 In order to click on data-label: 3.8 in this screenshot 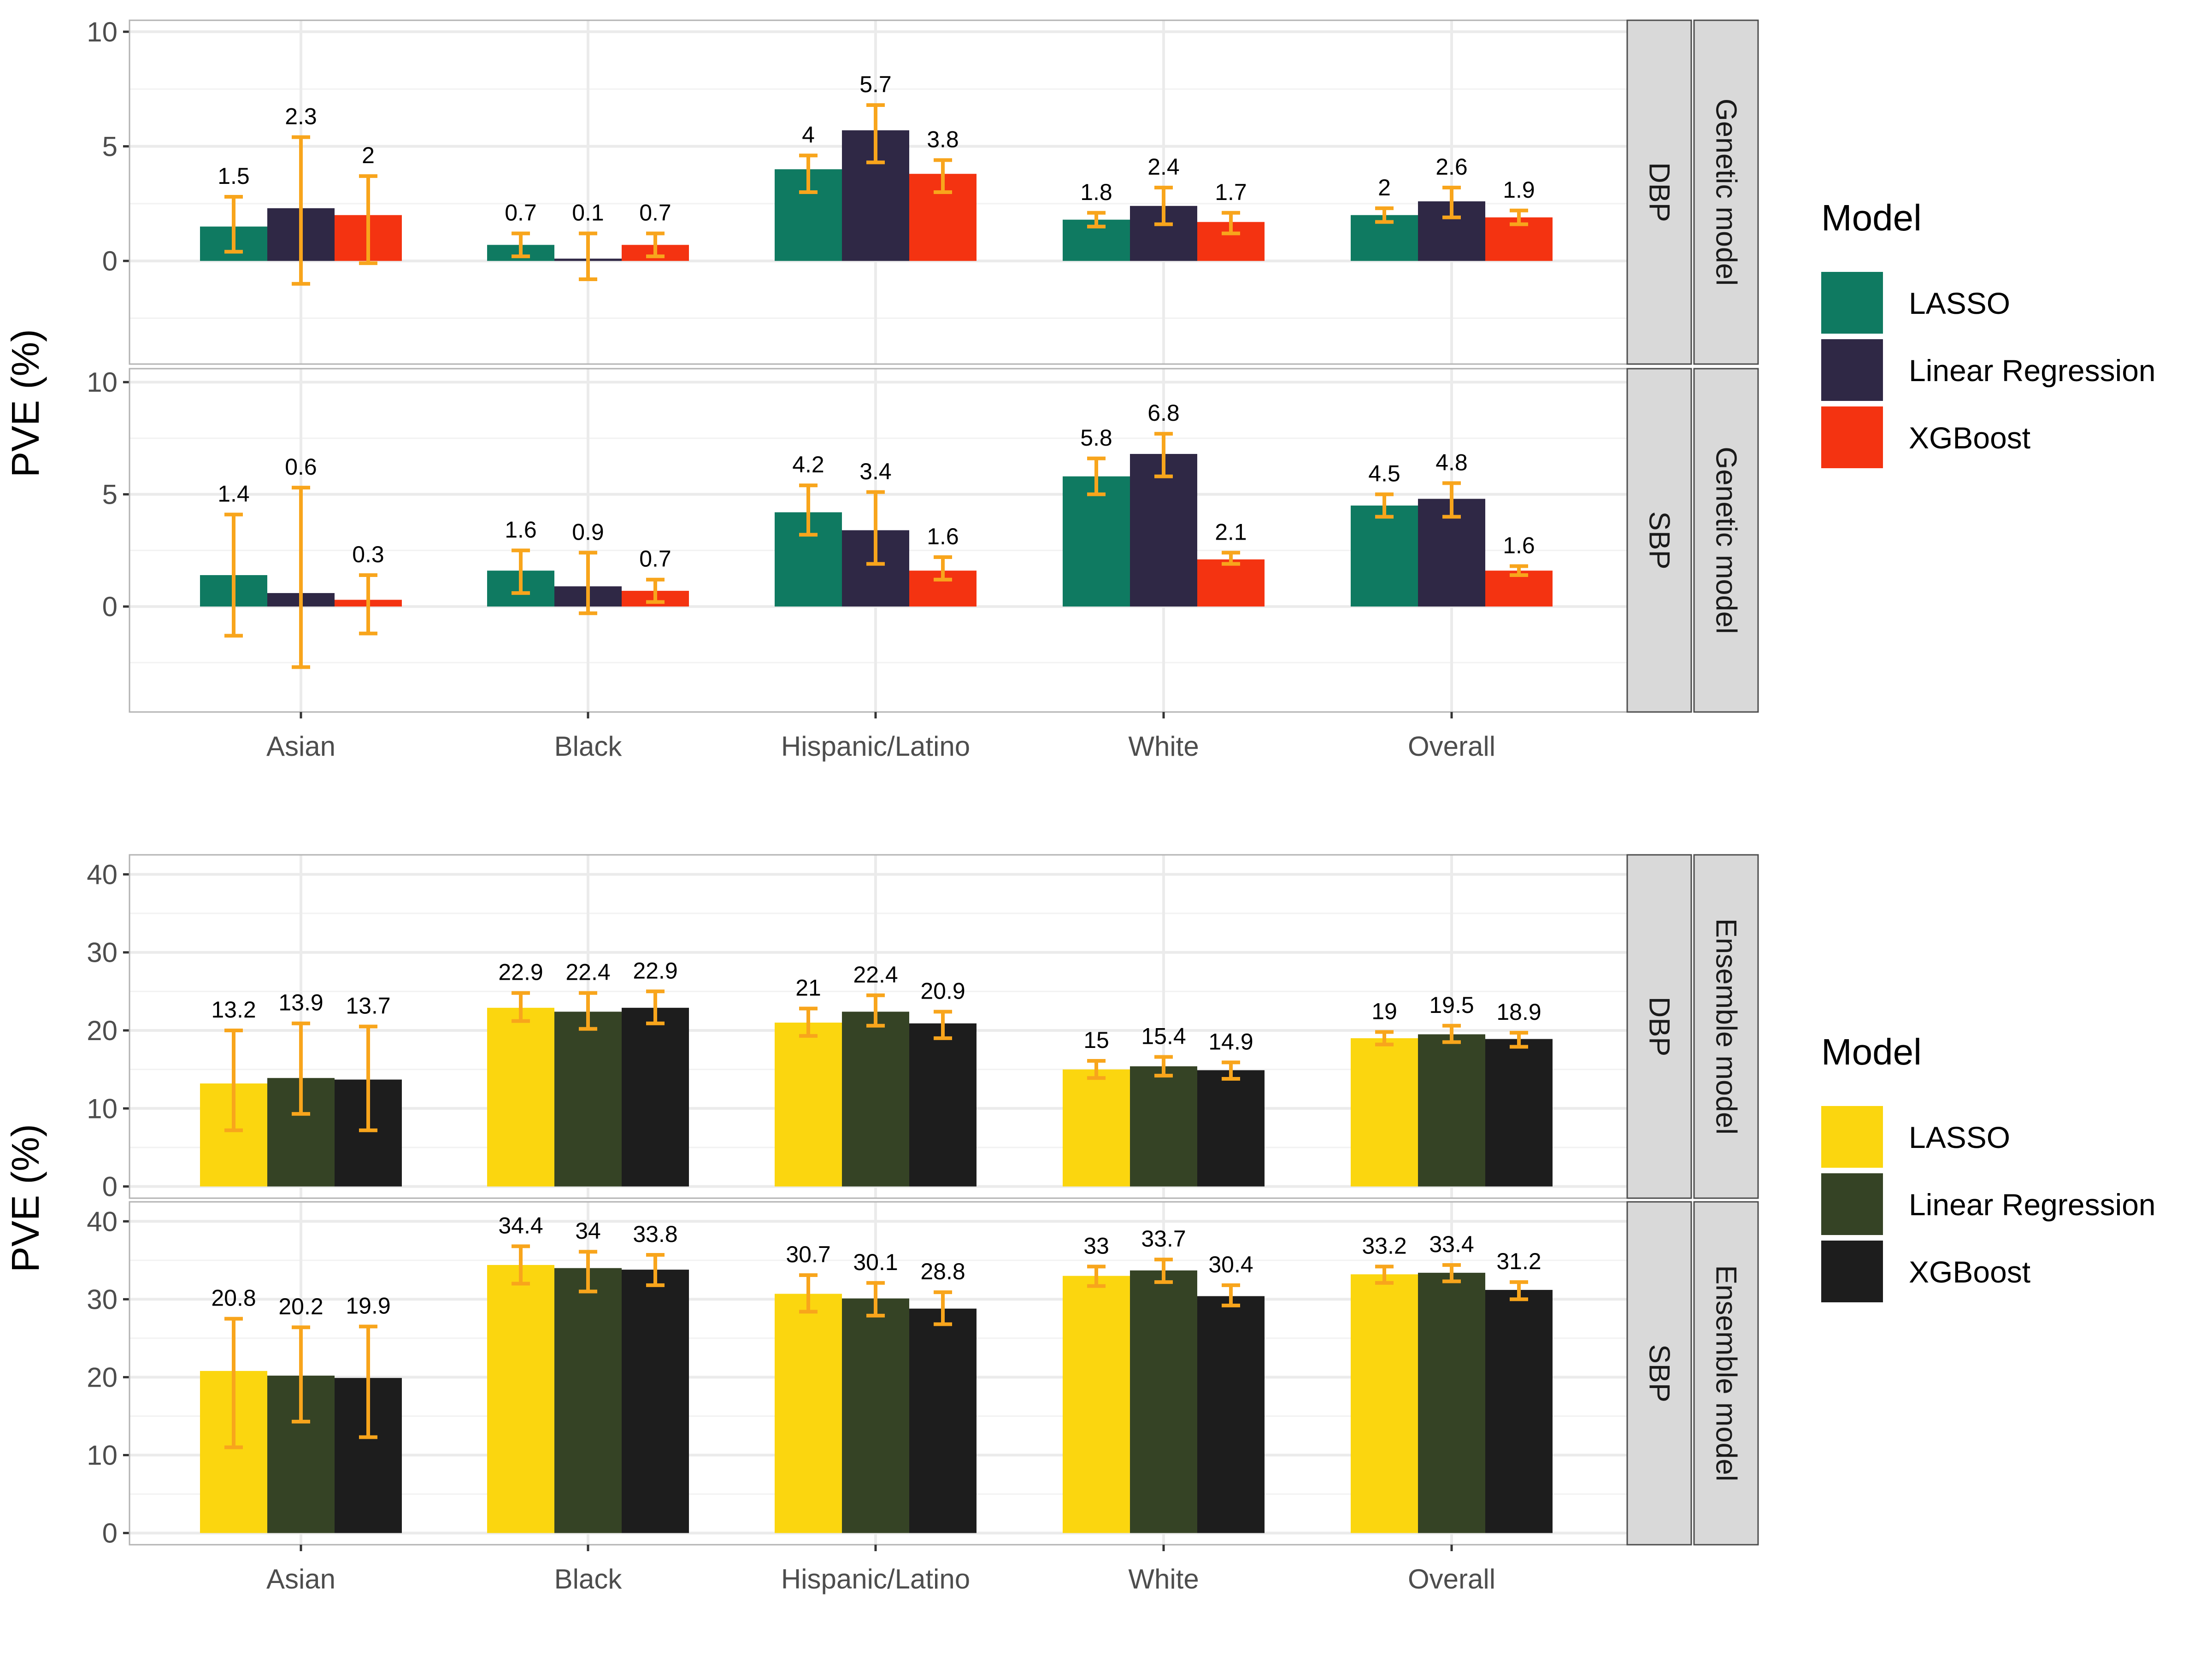, I will do `click(943, 139)`.